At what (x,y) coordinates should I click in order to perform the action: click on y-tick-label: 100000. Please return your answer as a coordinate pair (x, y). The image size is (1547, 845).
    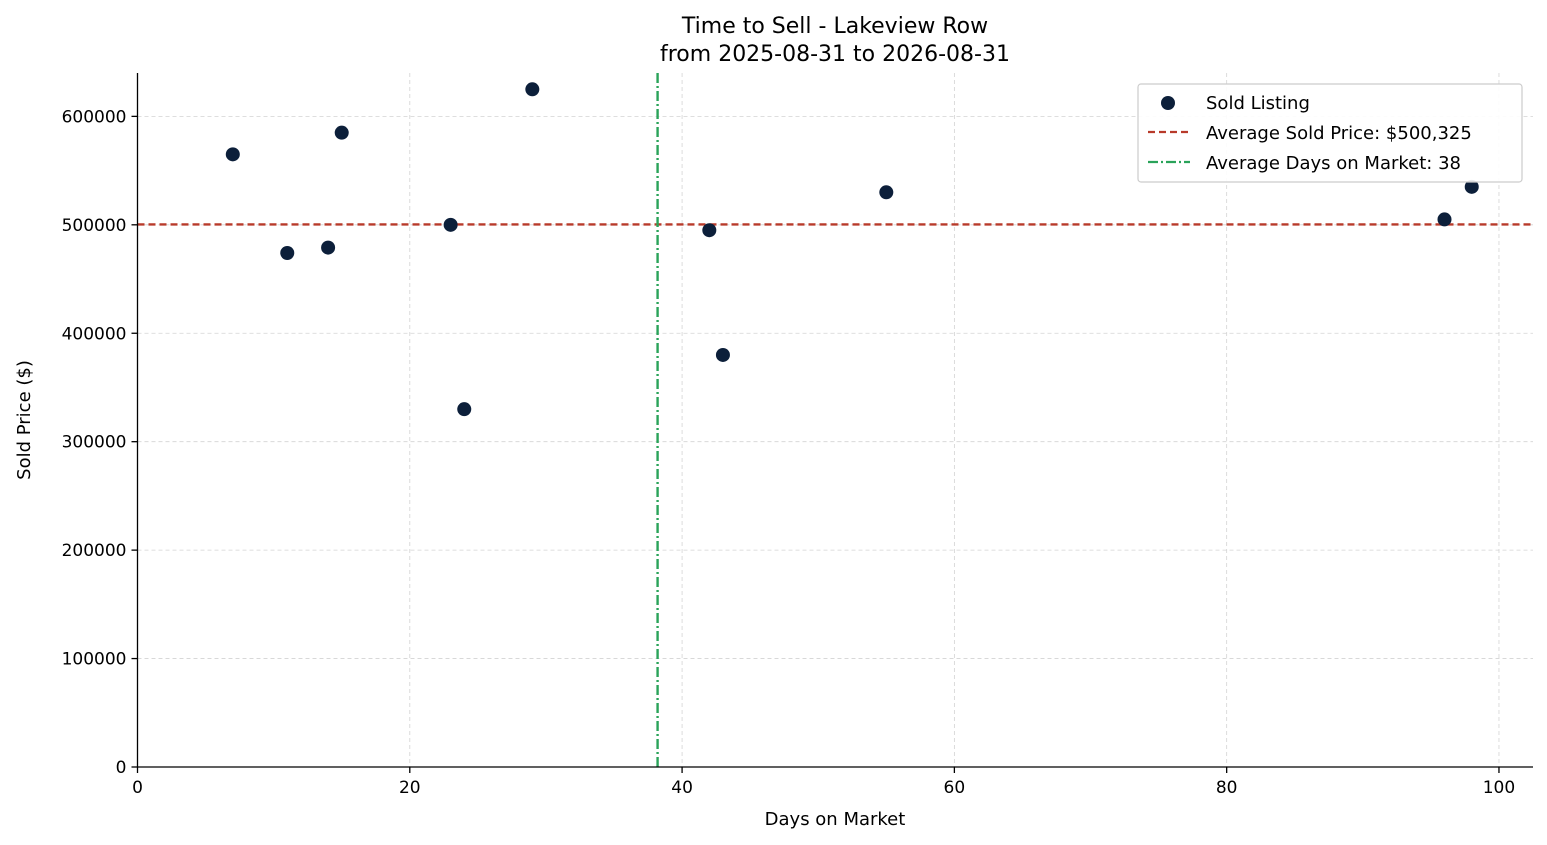
    Looking at the image, I should click on (94, 660).